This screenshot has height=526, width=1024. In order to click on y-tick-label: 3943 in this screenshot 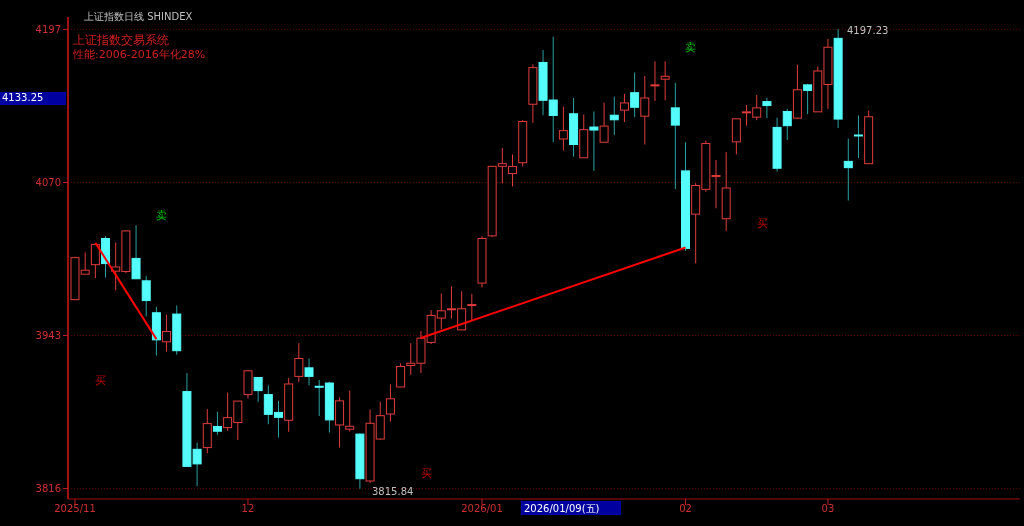, I will do `click(48, 336)`.